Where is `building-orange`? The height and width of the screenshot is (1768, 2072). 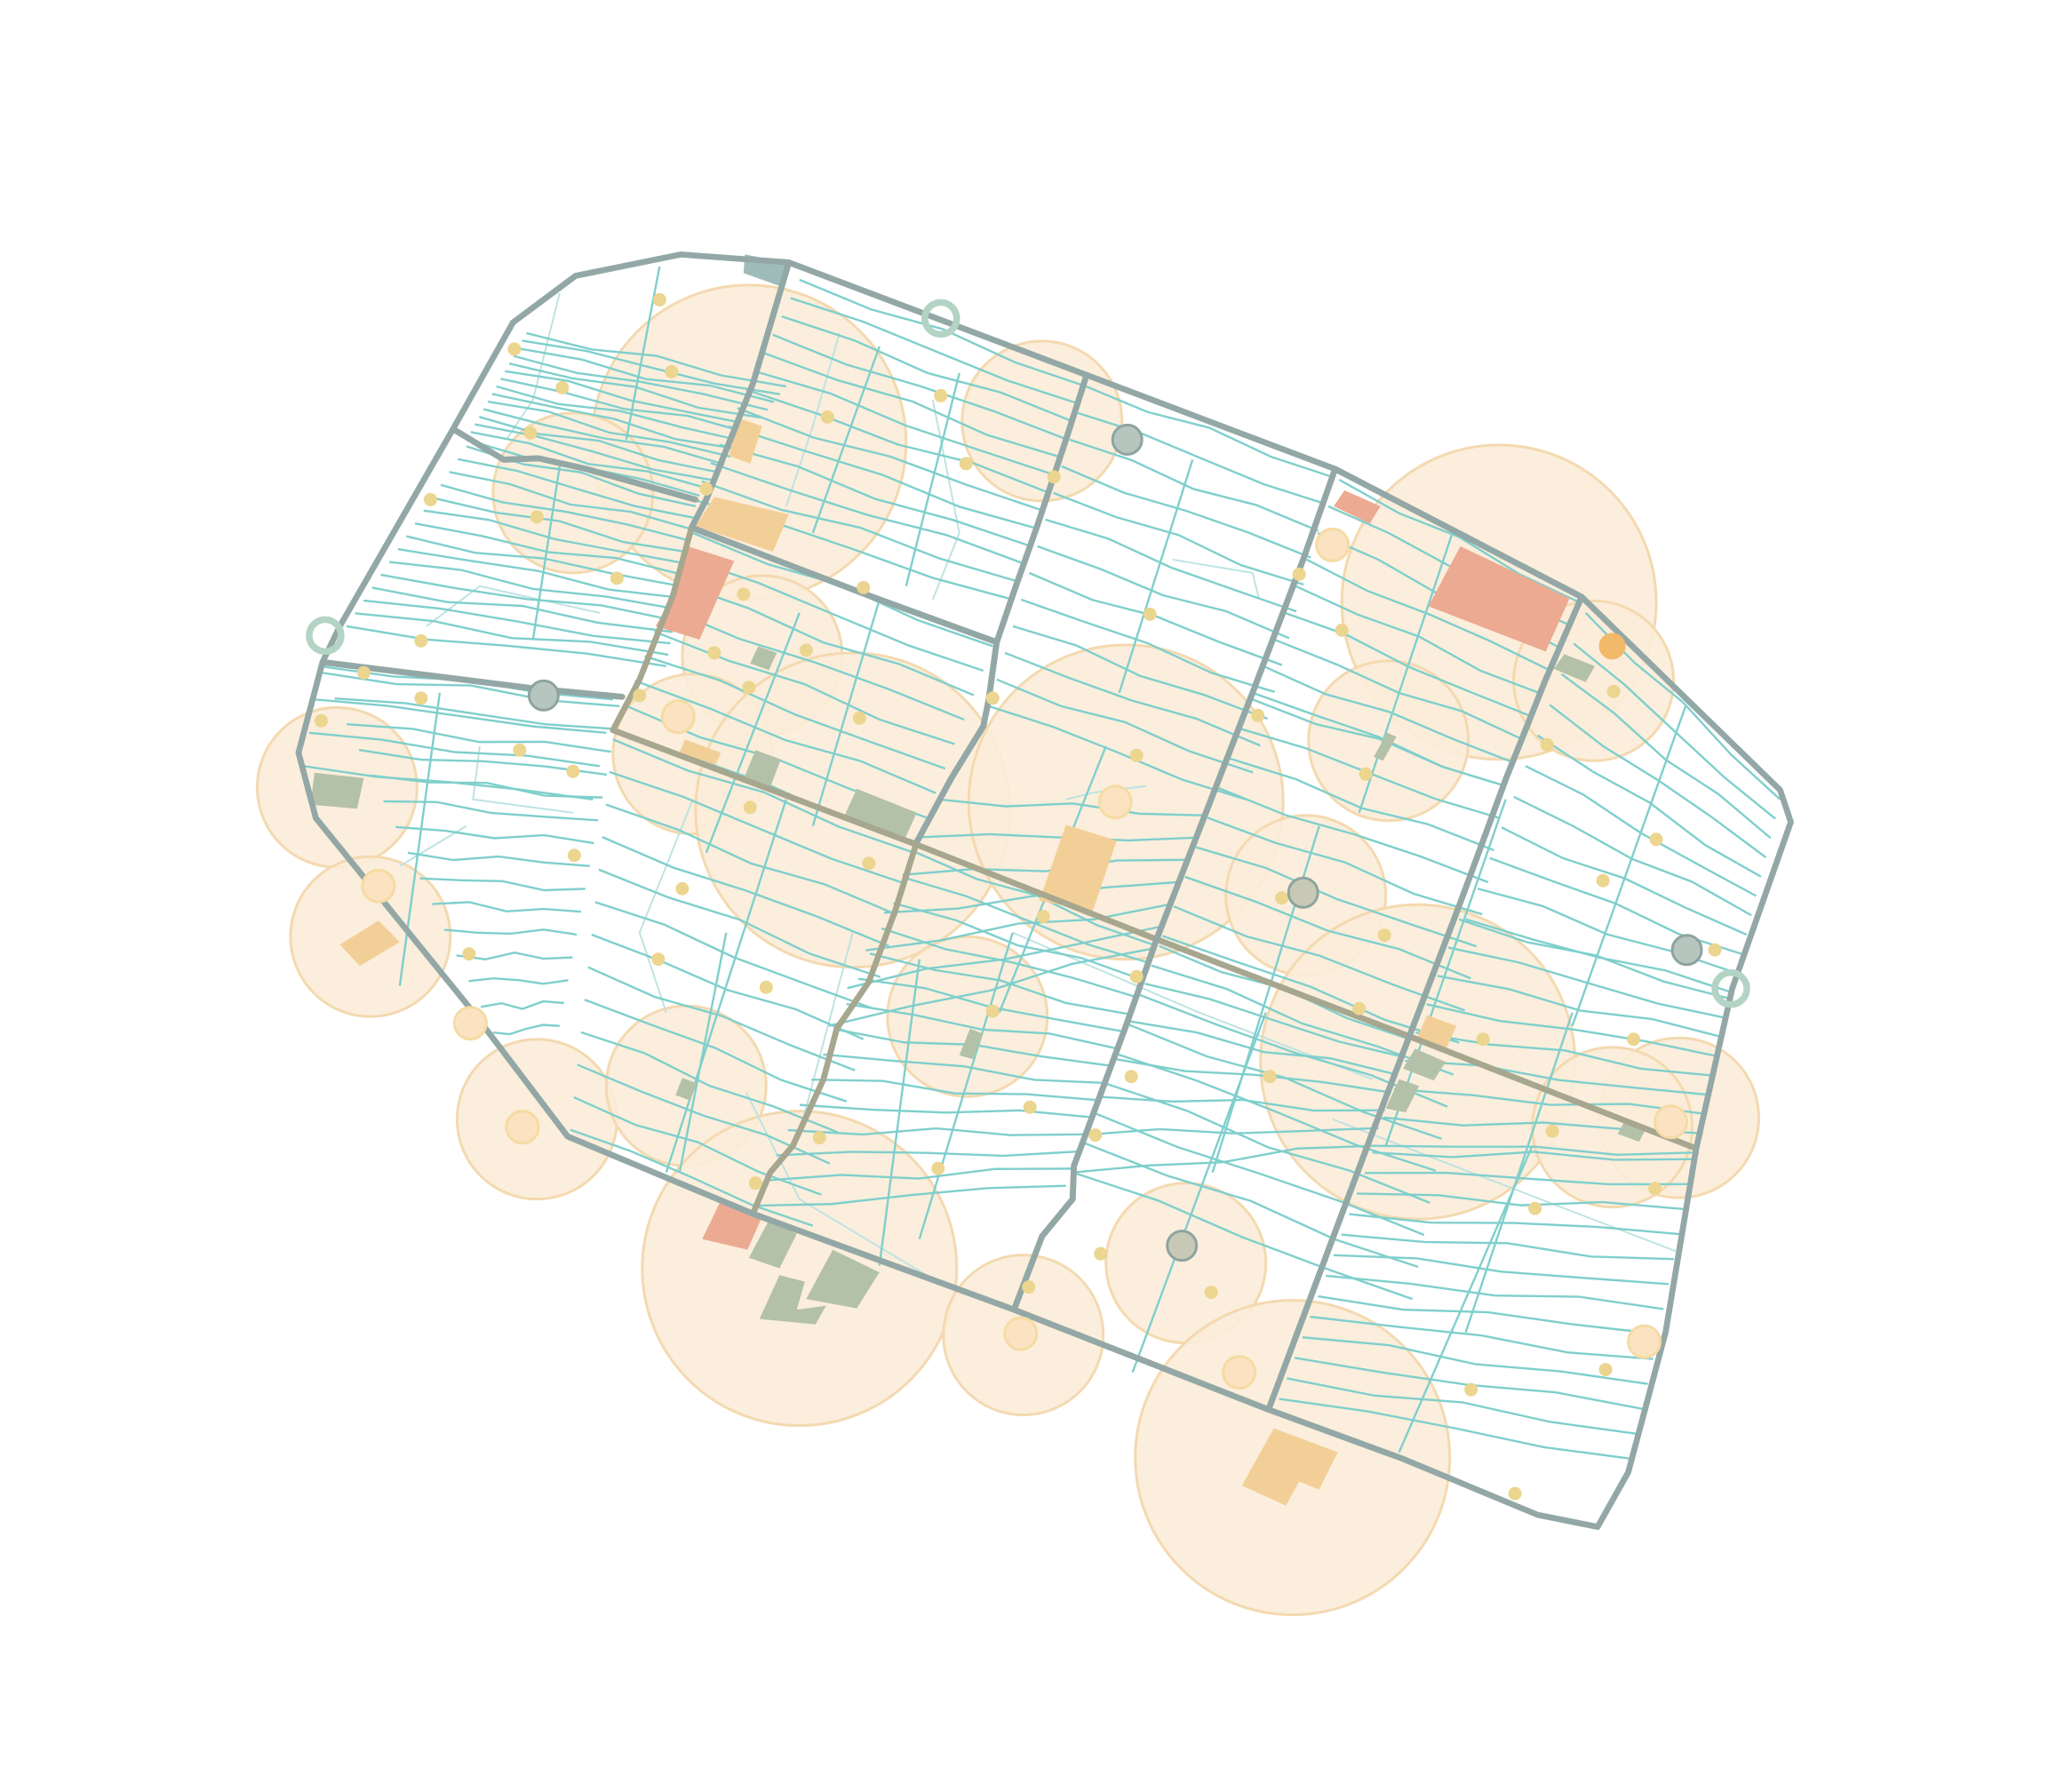 building-orange is located at coordinates (700, 752).